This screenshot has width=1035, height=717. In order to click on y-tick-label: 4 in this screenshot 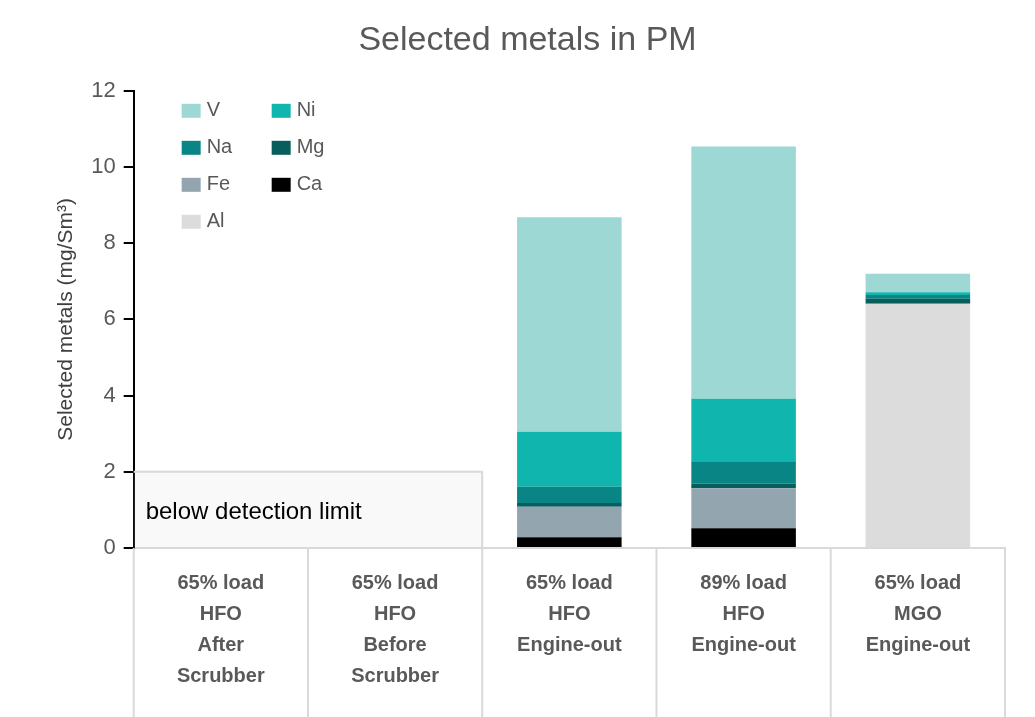, I will do `click(109, 394)`.